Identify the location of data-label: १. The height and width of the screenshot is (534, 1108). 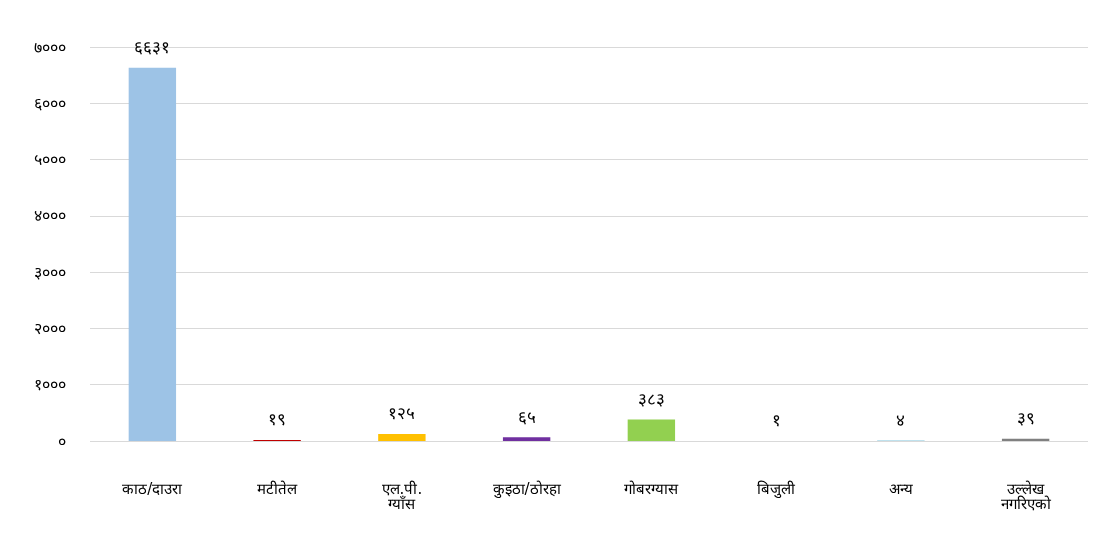
(776, 420).